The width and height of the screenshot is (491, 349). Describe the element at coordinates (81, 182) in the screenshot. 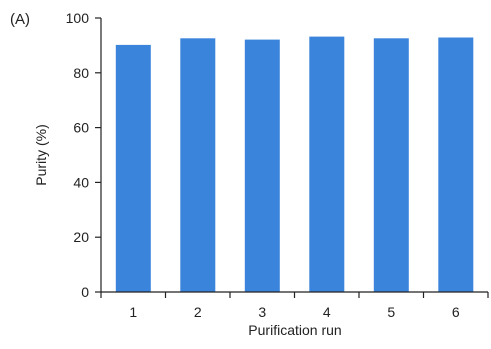

I see `y-tick-label-40: 40` at that location.